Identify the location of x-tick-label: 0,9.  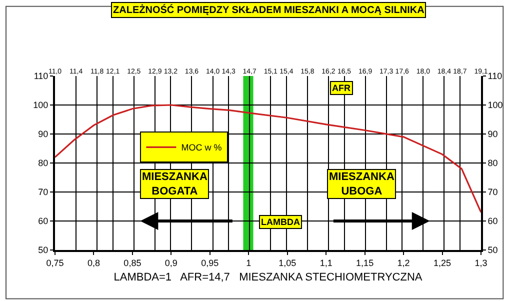
(171, 263).